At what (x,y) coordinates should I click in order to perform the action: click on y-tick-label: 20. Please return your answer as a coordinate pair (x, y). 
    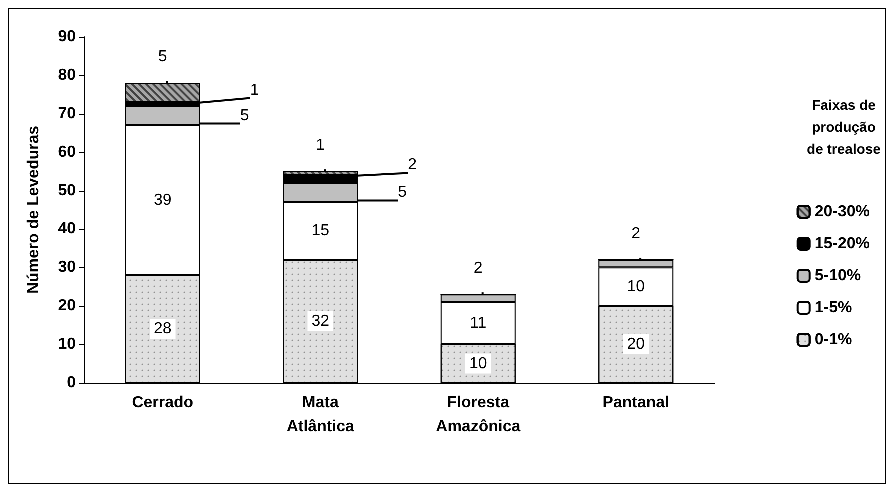
    Looking at the image, I should click on (67, 306).